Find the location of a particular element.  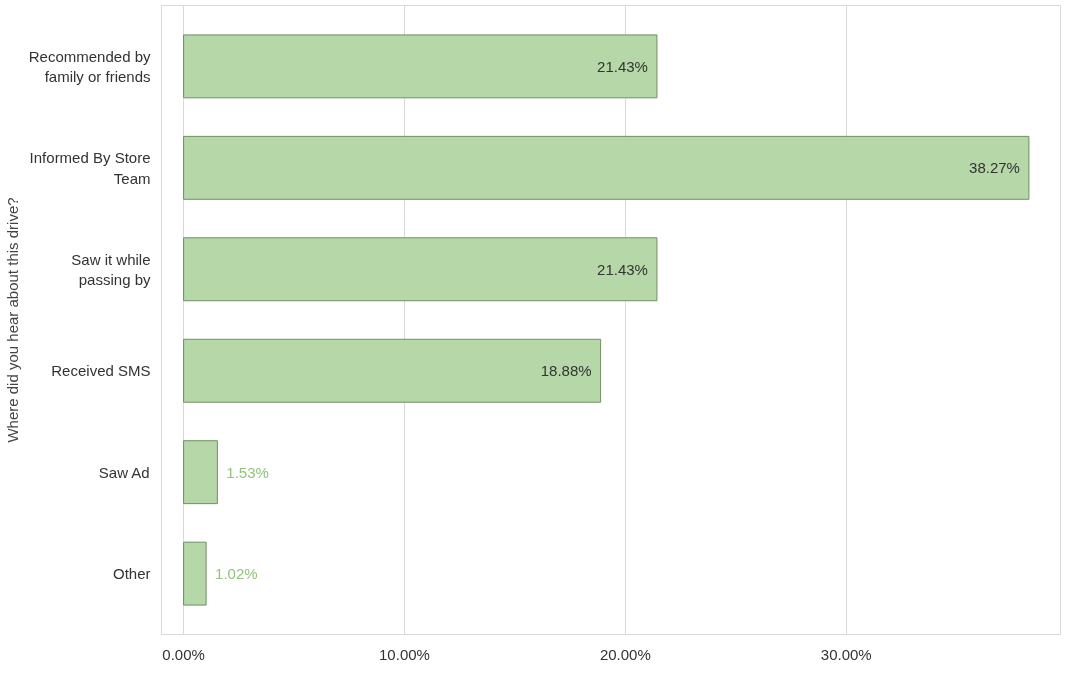

x-tick-label: 20.00% is located at coordinates (625, 654).